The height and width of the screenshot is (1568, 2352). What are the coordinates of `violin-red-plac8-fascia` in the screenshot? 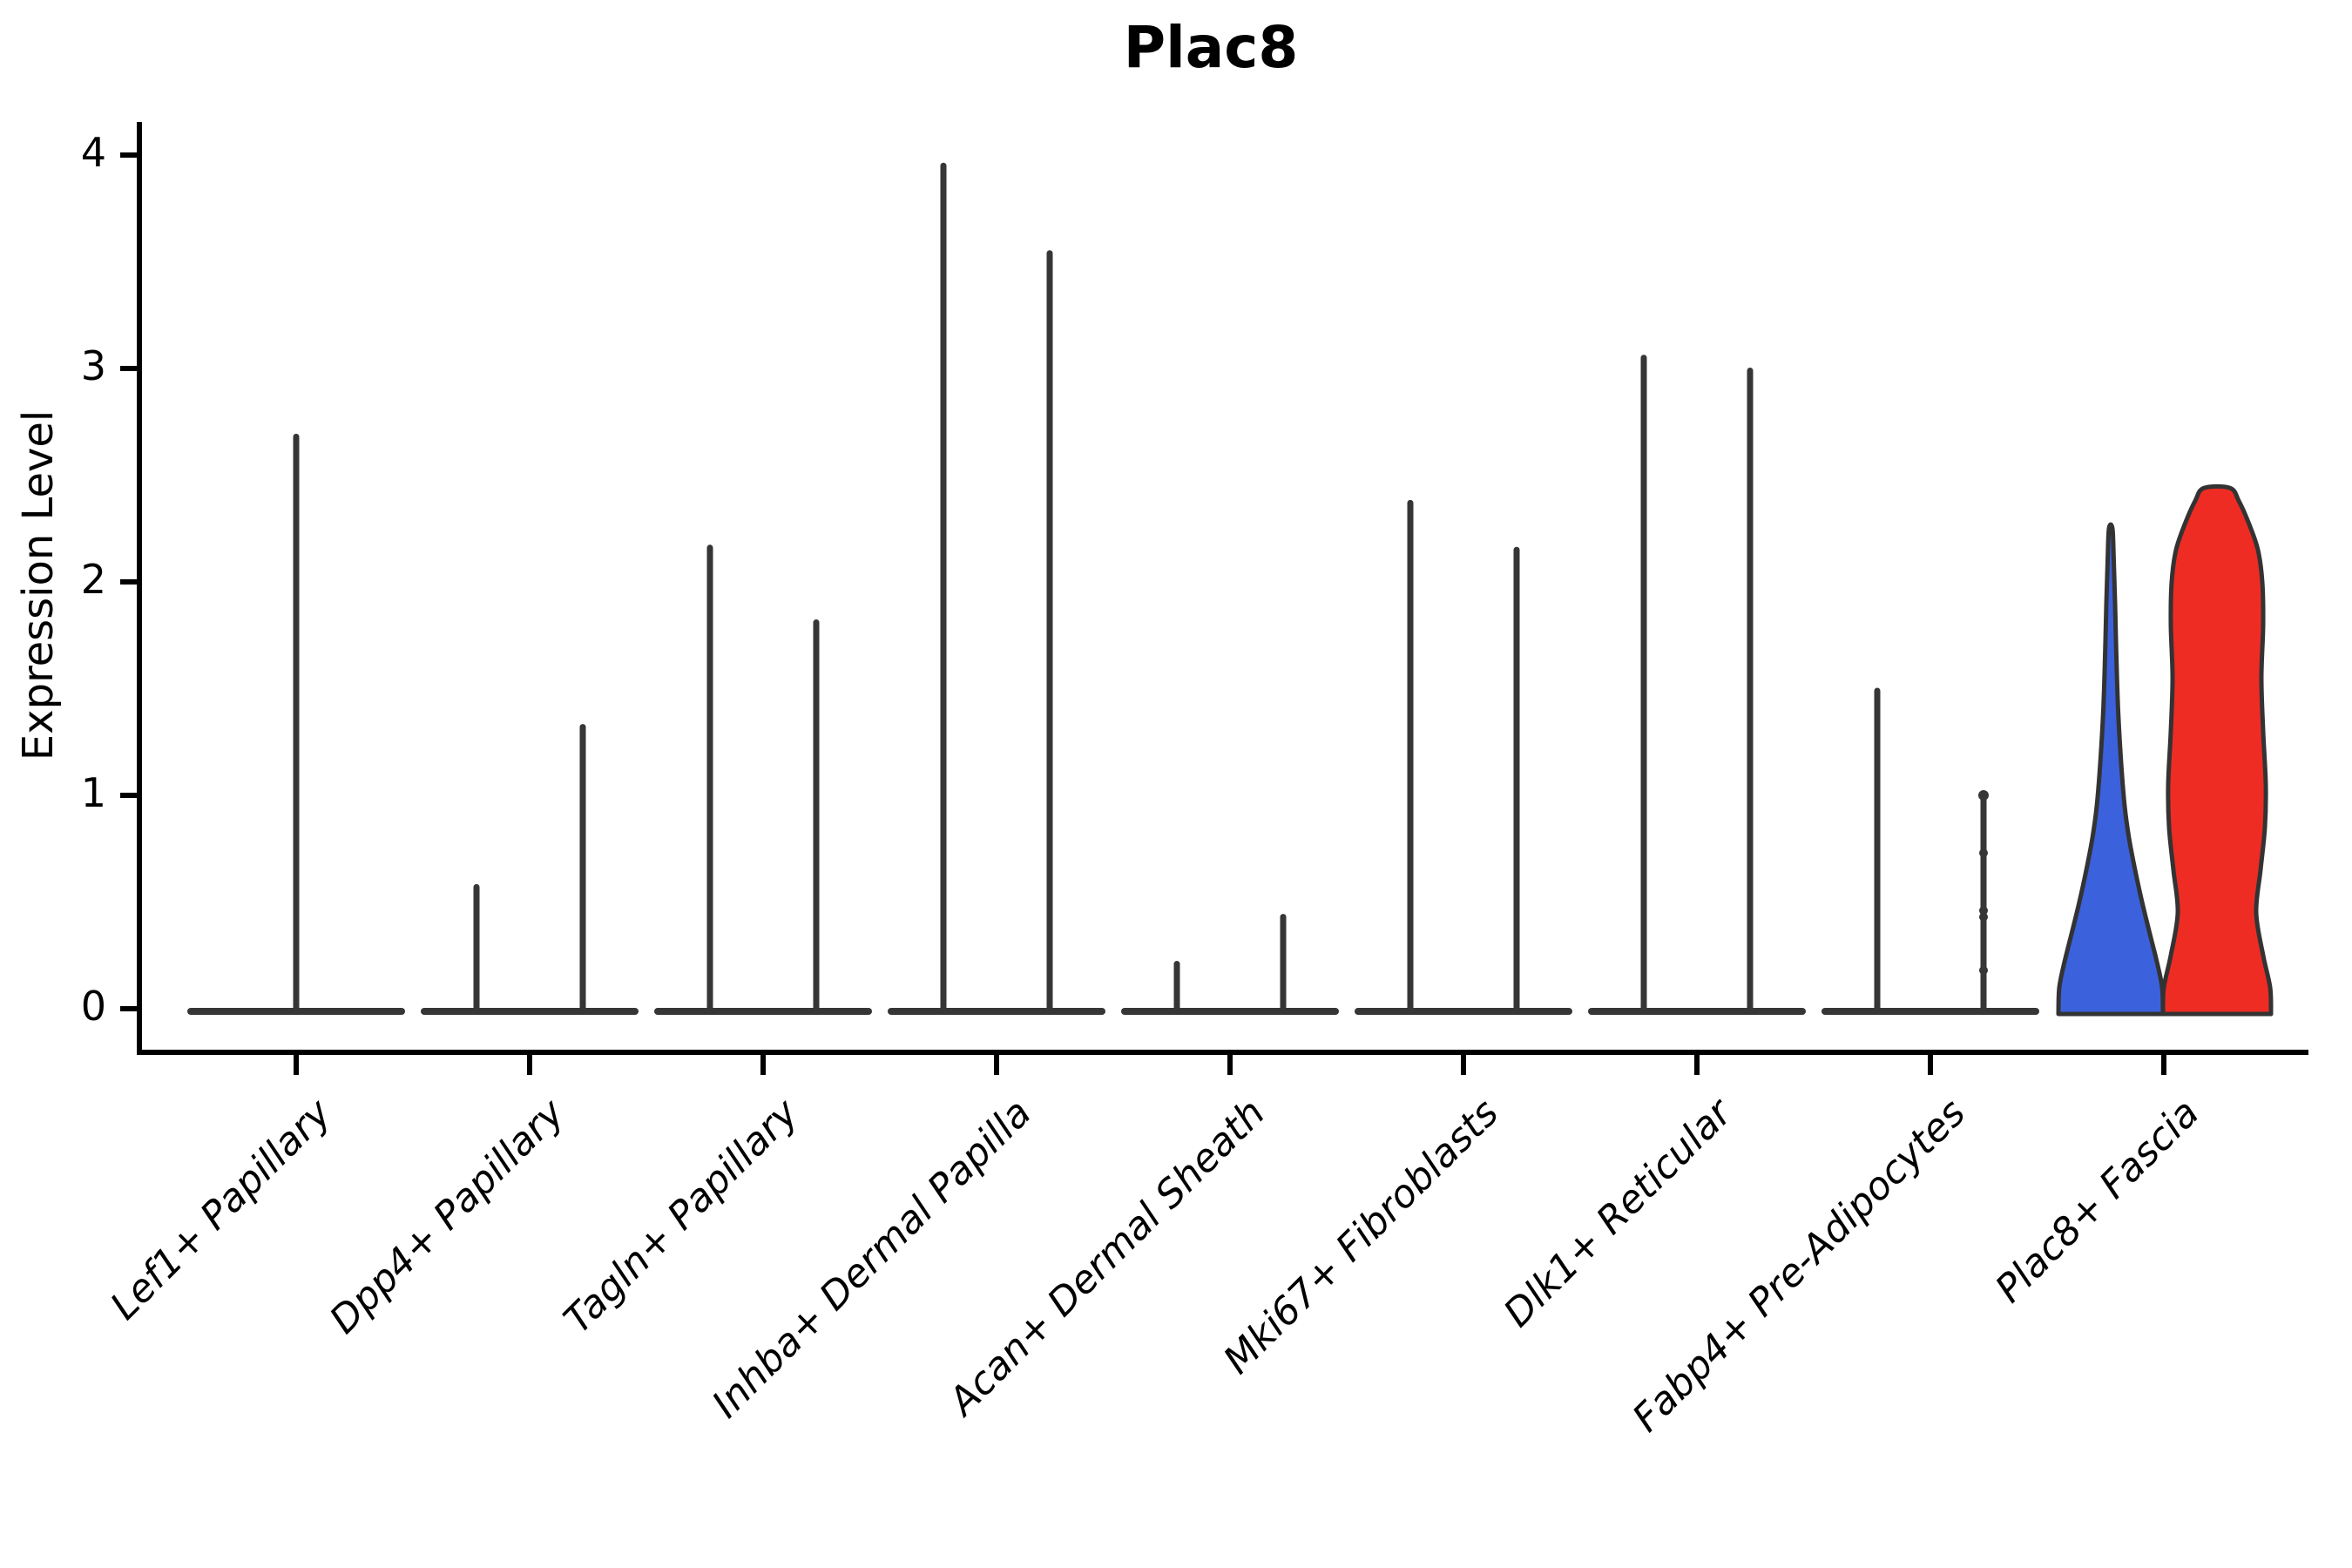 It's located at (2217, 750).